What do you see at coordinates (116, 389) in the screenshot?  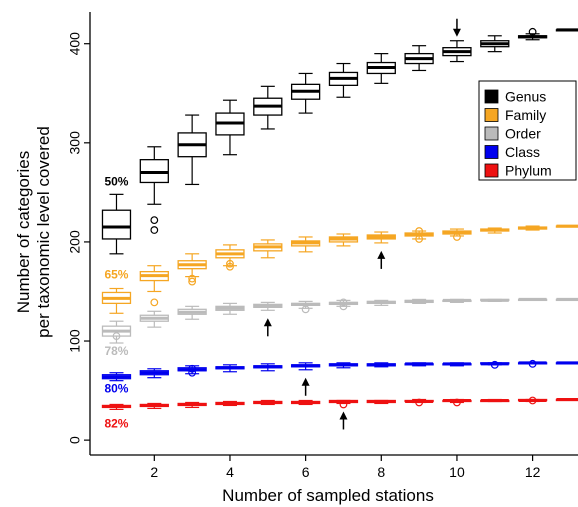 I see `percent-label-class: 80%` at bounding box center [116, 389].